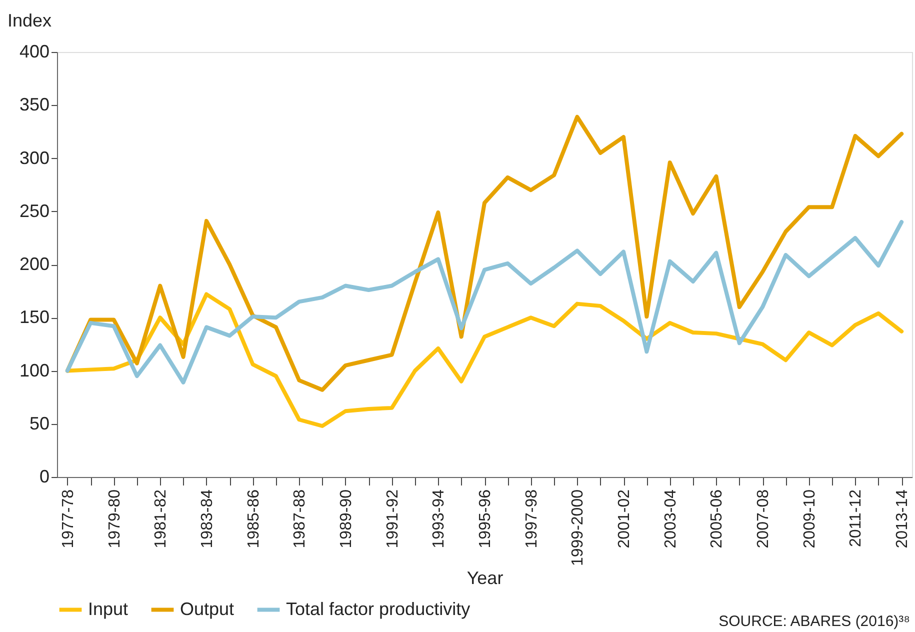  Describe the element at coordinates (34, 210) in the screenshot. I see `y-tick-label: 250` at that location.